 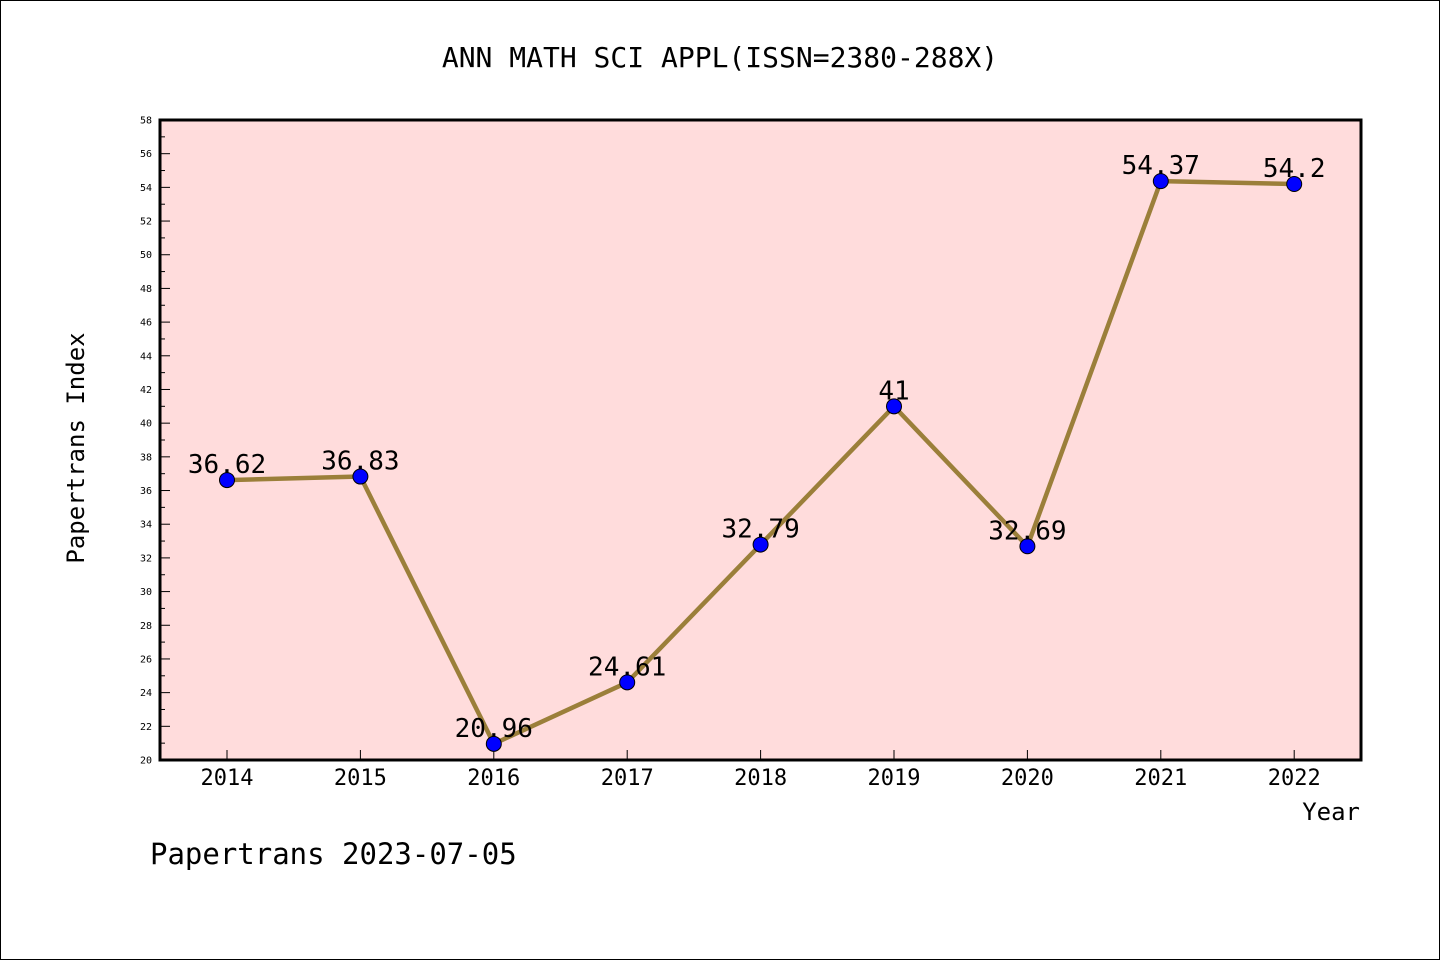 I want to click on y-tick-label: 46, so click(x=146, y=323).